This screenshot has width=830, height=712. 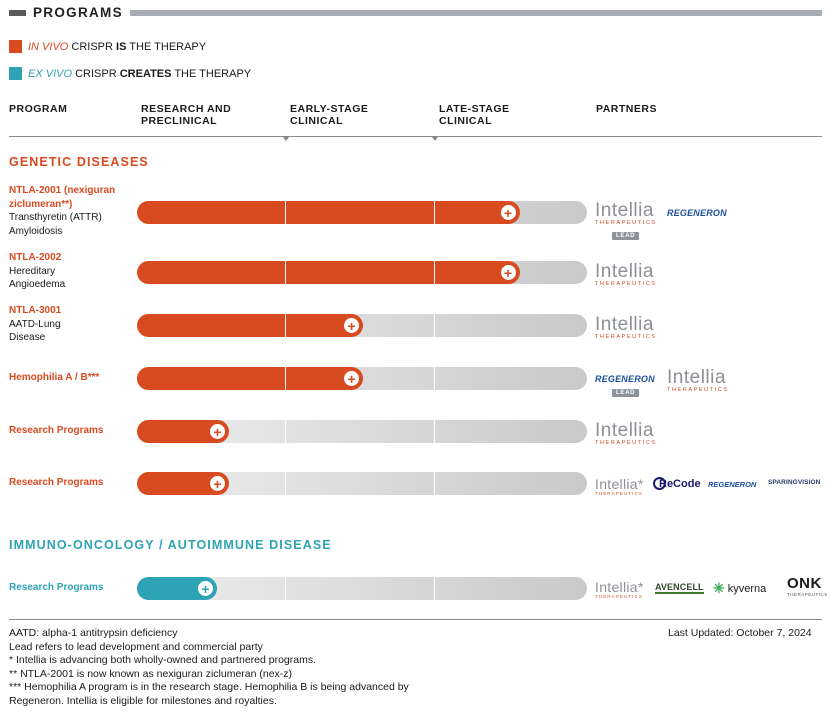 I want to click on column-early-line1: EARLY-STAGE, so click(x=329, y=109).